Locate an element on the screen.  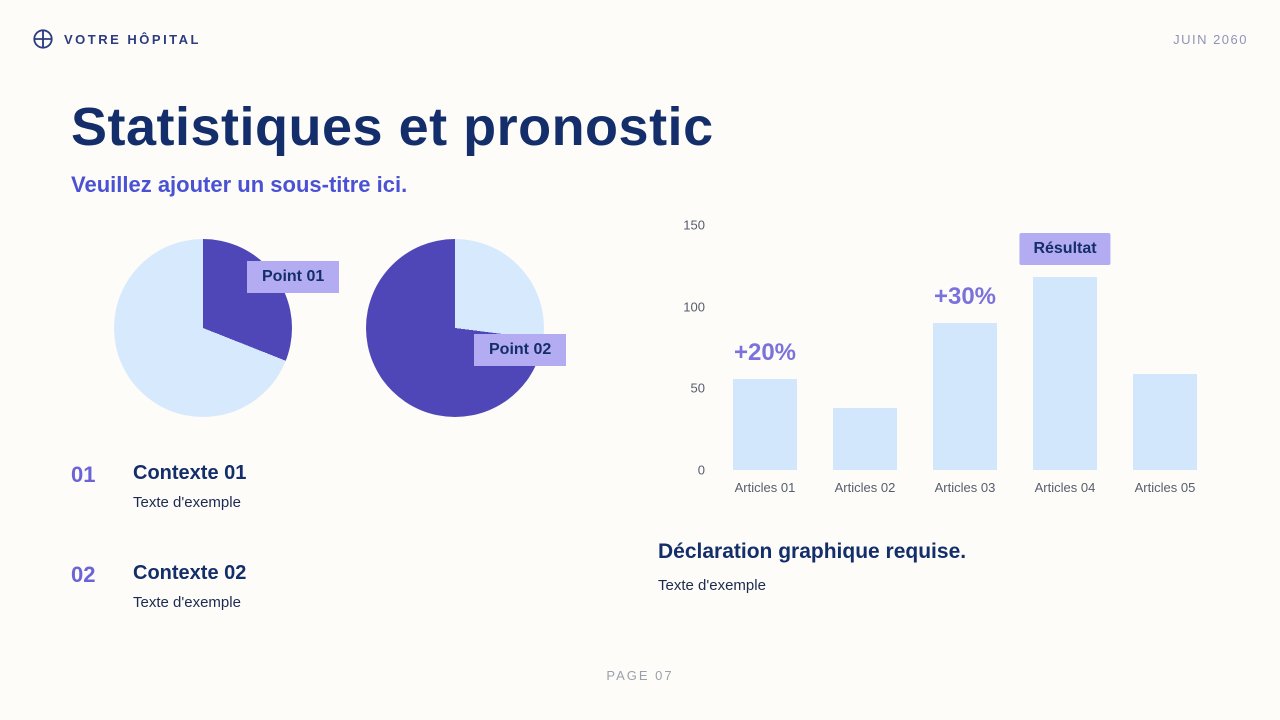
bar-column: Résultat Articles 04 is located at coordinates (1065, 360).